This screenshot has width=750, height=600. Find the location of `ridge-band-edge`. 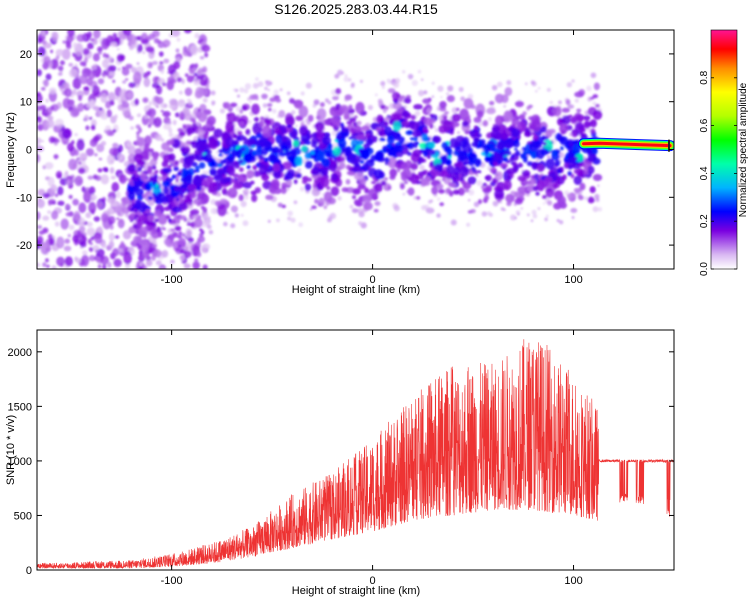

ridge-band-edge is located at coordinates (668, 145).